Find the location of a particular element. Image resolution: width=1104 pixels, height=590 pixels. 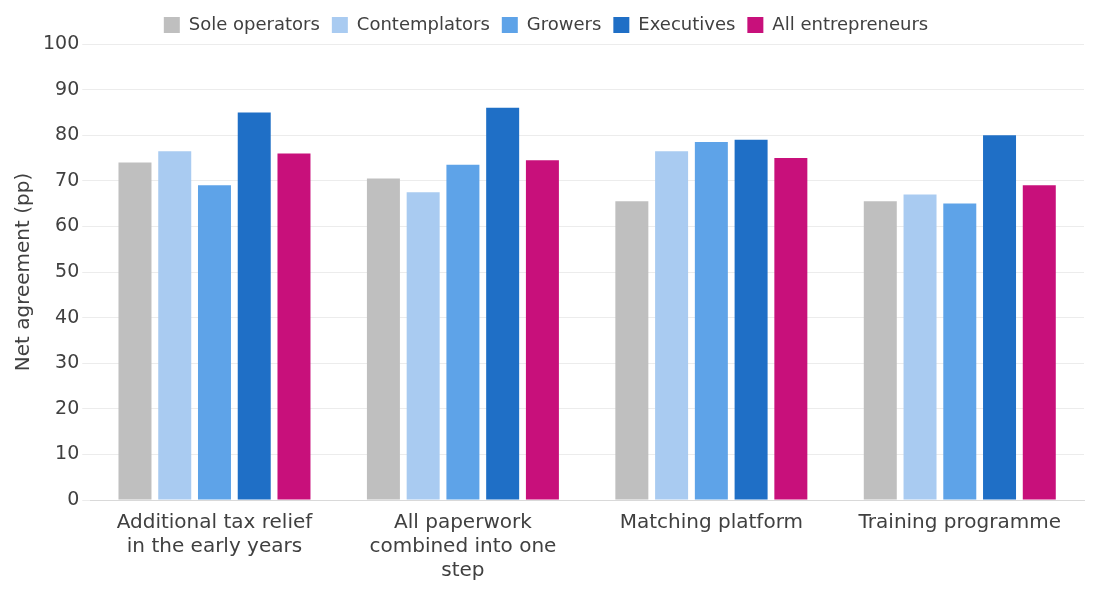

y-tick-label: 90 is located at coordinates (67, 87).